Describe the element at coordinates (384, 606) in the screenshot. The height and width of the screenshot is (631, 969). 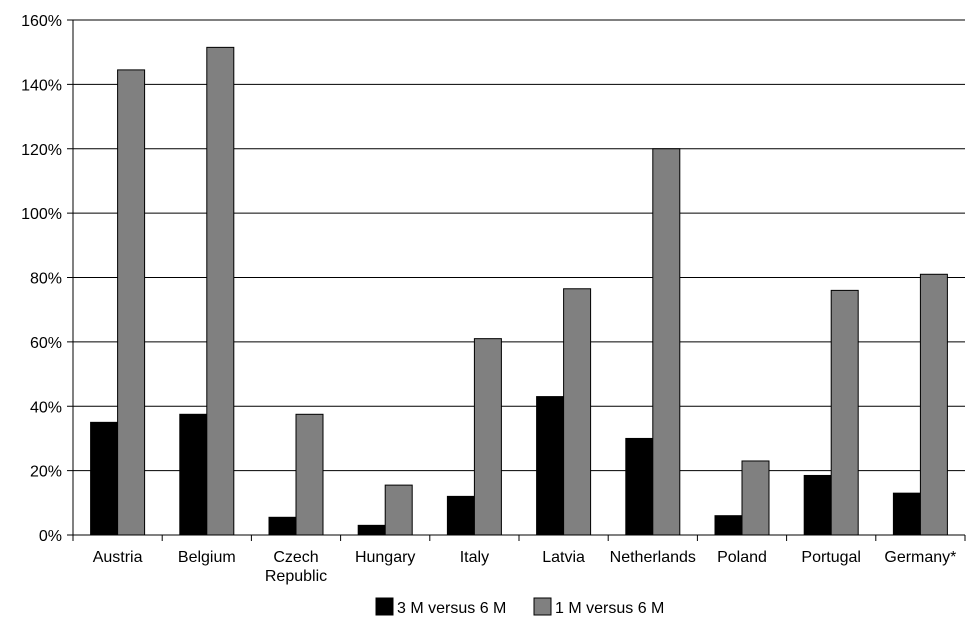
I see `legend-swatch-3m` at that location.